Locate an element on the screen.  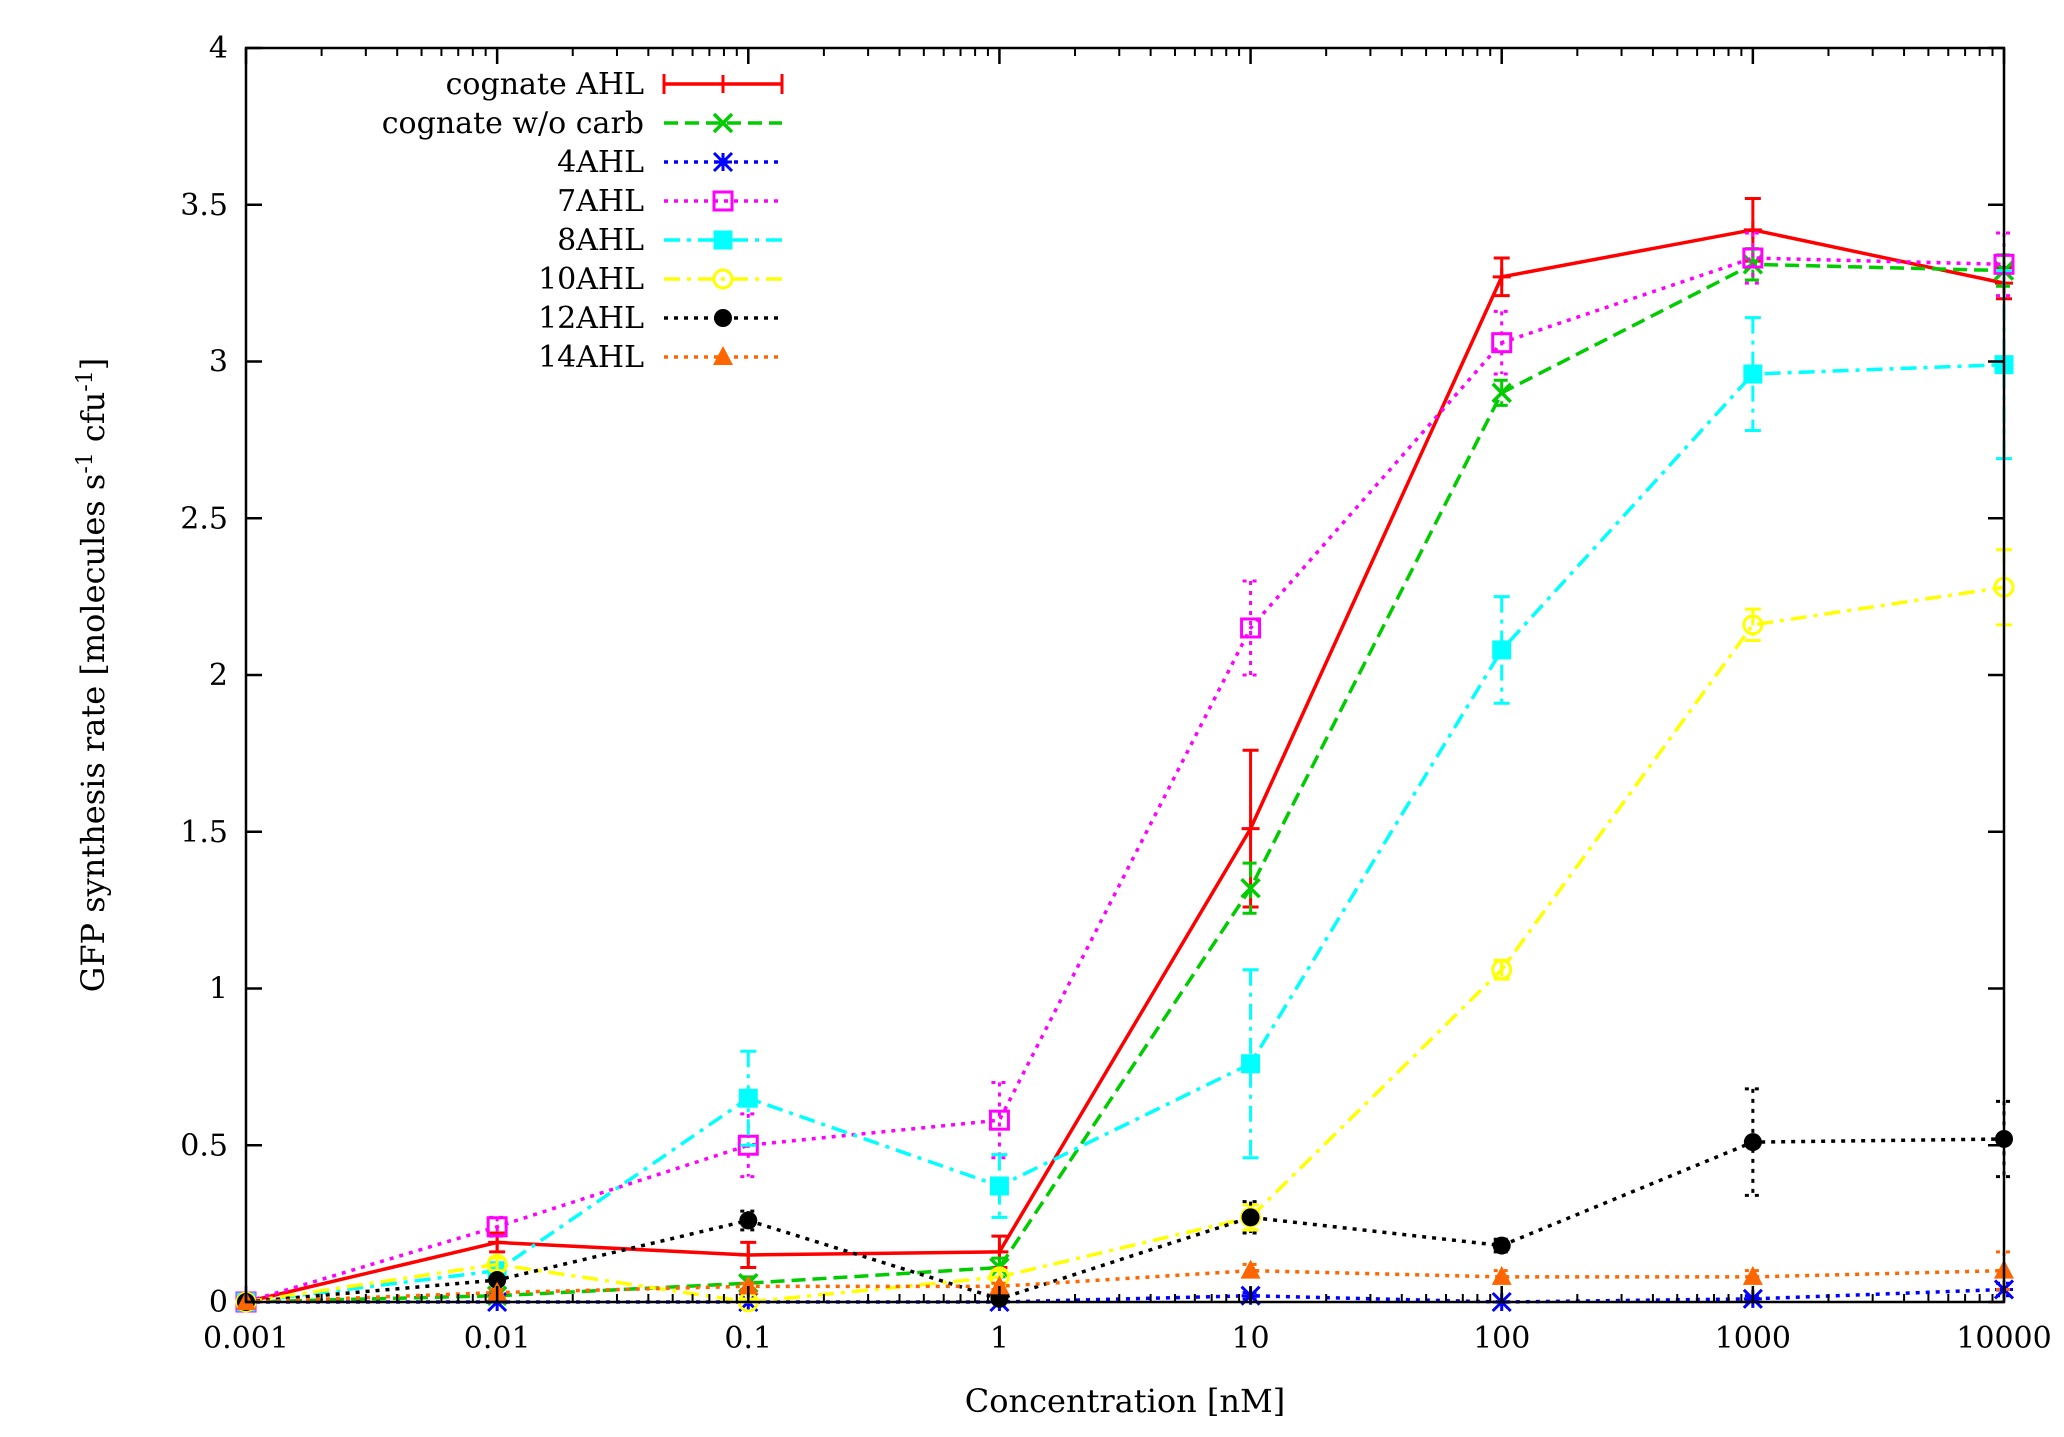
x-tick-label: 1000 is located at coordinates (1753, 1338).